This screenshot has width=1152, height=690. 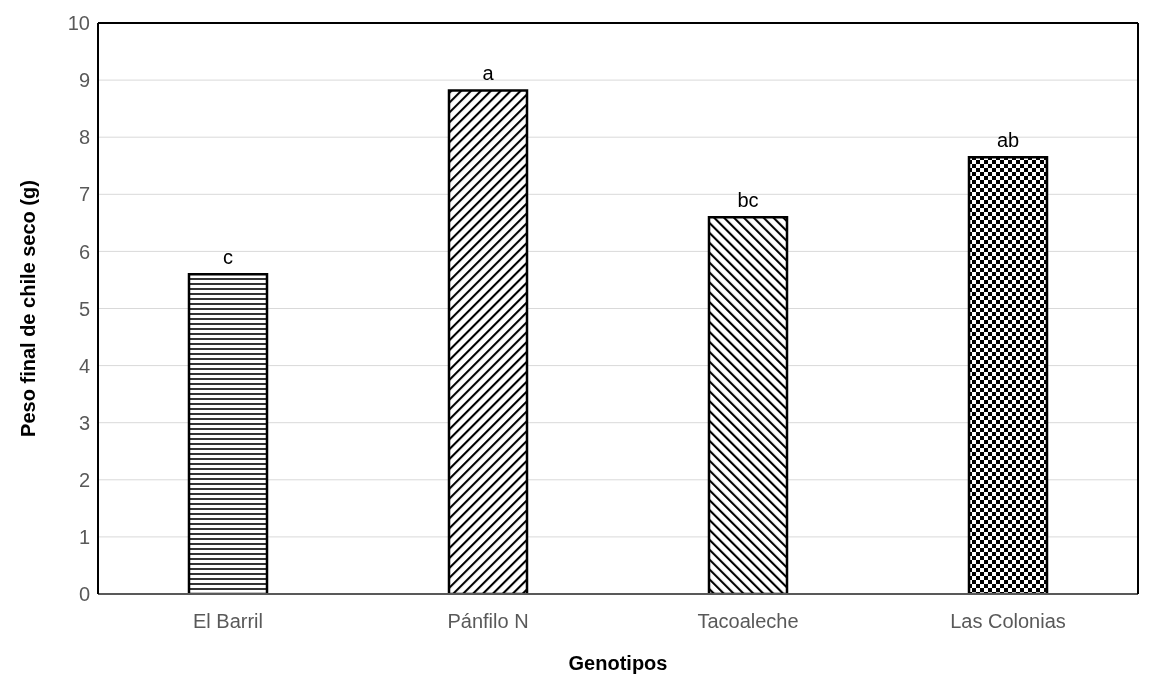 What do you see at coordinates (84, 537) in the screenshot?
I see `y-tick-label: 1` at bounding box center [84, 537].